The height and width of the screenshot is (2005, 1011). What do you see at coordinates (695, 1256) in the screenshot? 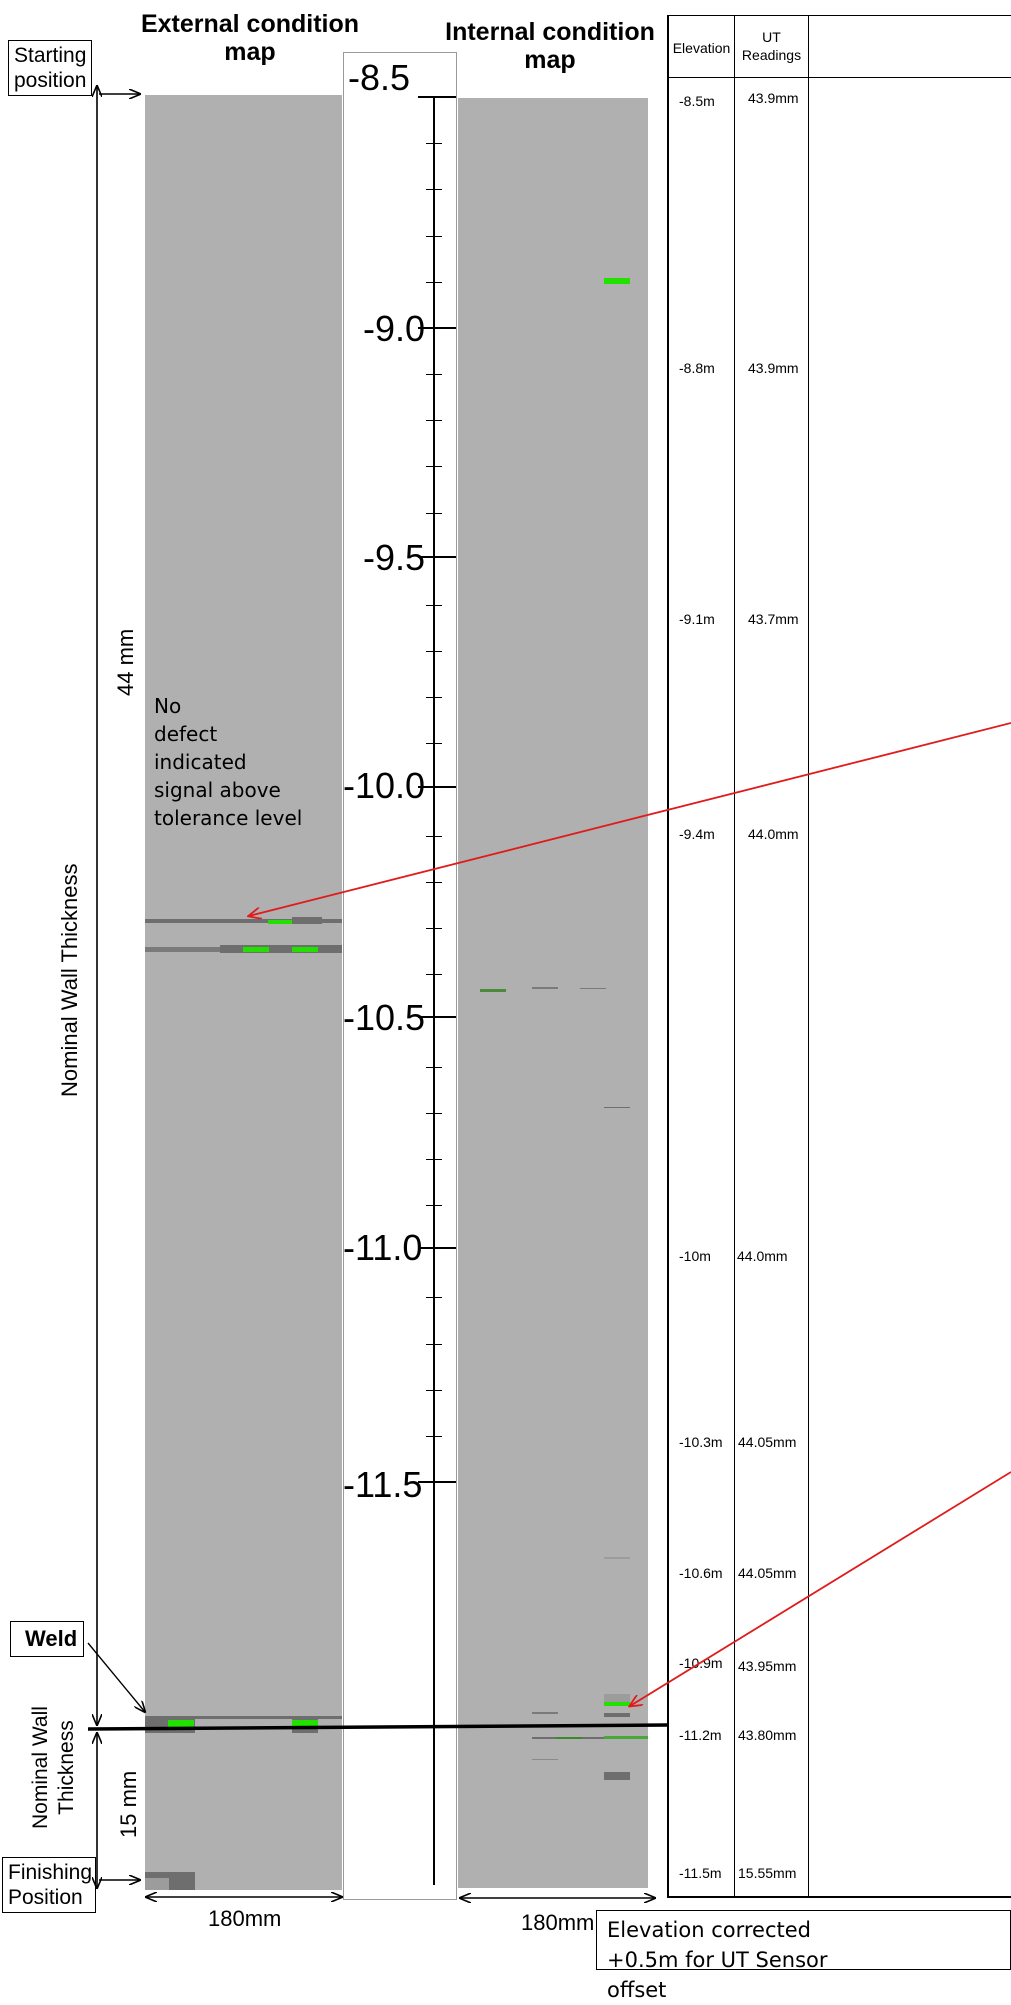
I see `table-cell-elevation: -10m` at bounding box center [695, 1256].